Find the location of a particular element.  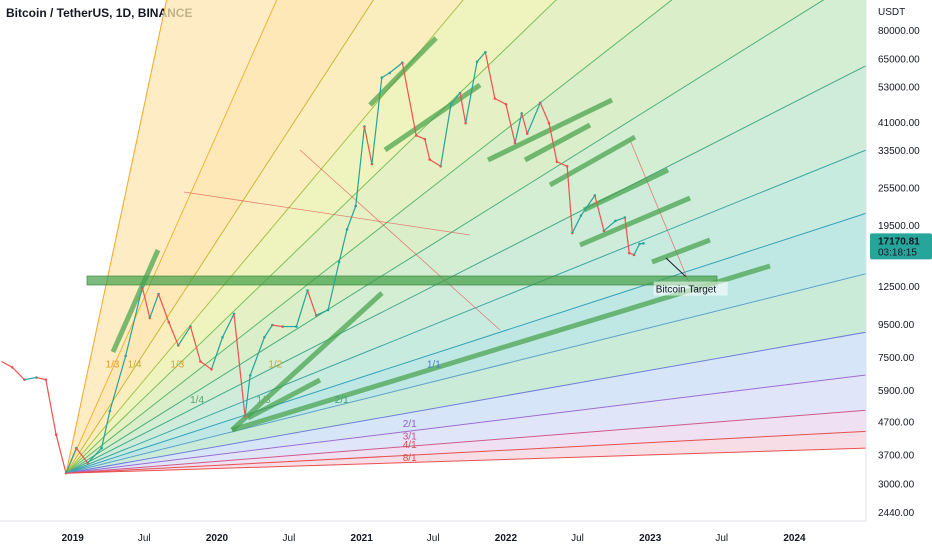

fan-ratio-label: 3/1 is located at coordinates (410, 436).